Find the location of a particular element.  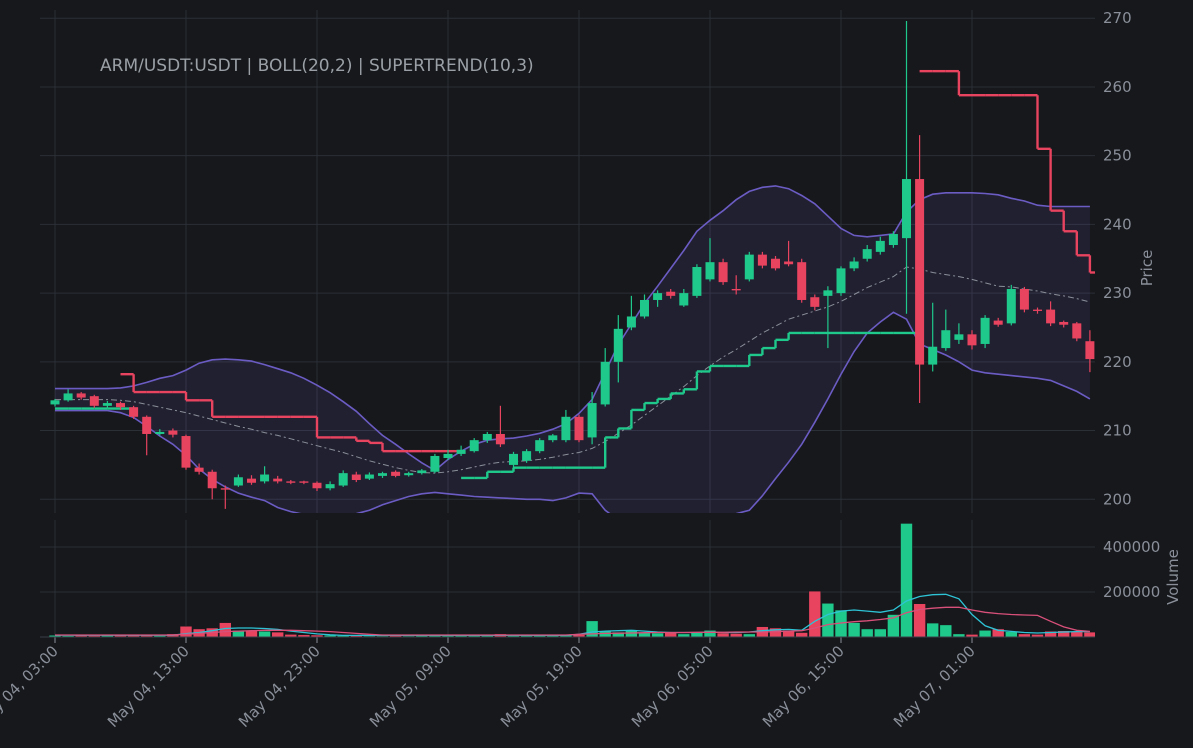

y-tick-label: 210 is located at coordinates (1117, 431).